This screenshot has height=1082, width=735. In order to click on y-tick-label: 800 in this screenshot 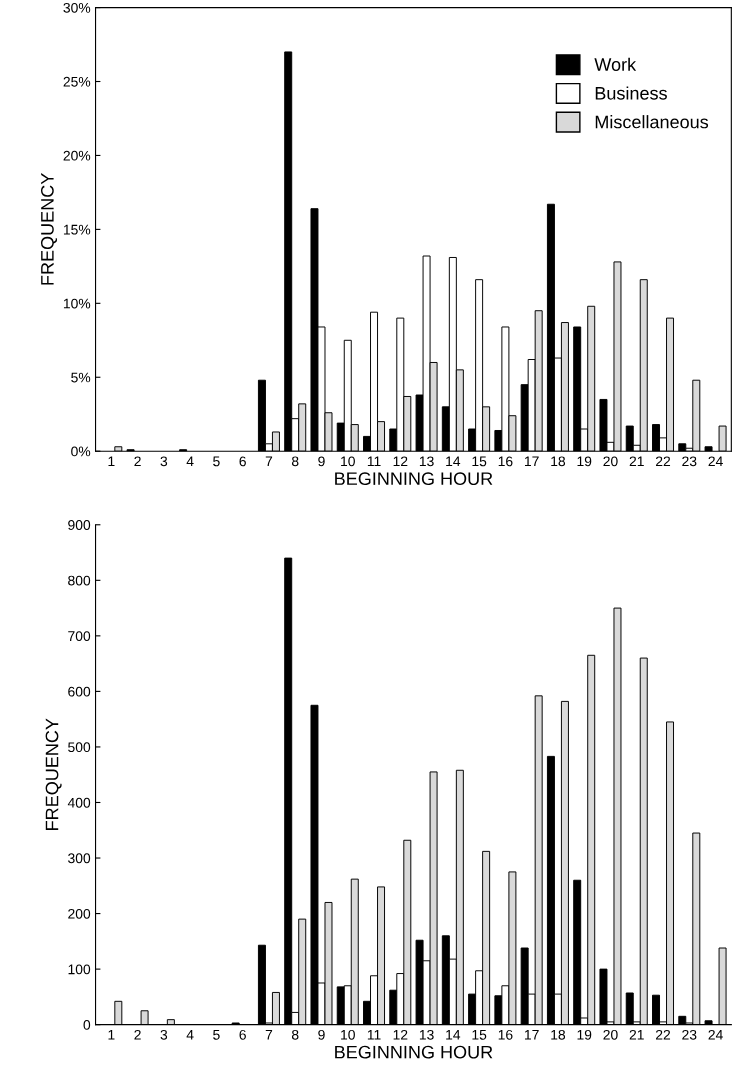, I will do `click(79, 580)`.